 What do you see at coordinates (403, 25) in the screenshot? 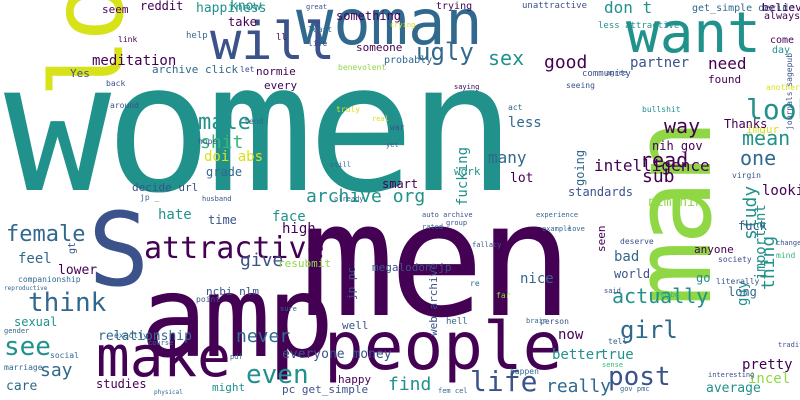
I see `word-meditation: crying` at bounding box center [403, 25].